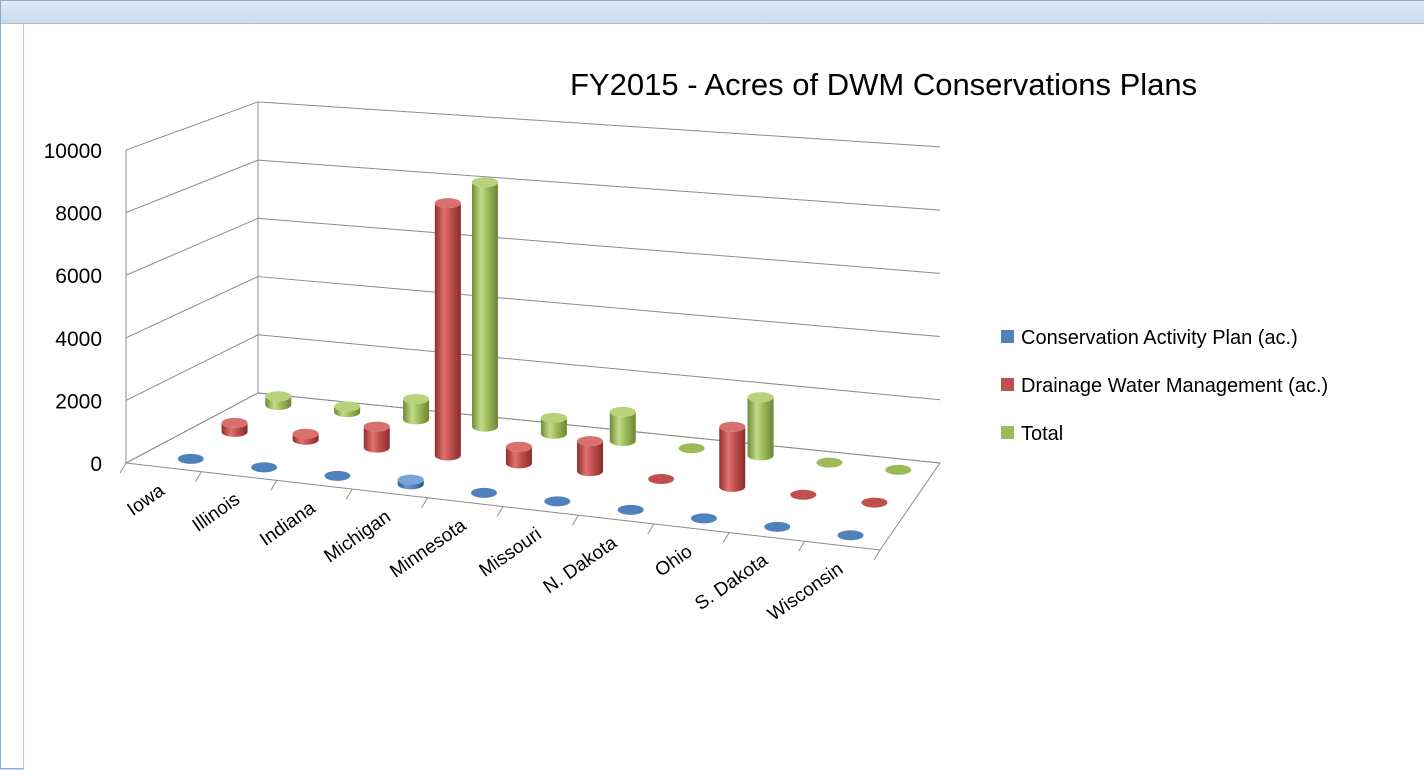  What do you see at coordinates (673, 561) in the screenshot?
I see `x-tick-label: Ohio` at bounding box center [673, 561].